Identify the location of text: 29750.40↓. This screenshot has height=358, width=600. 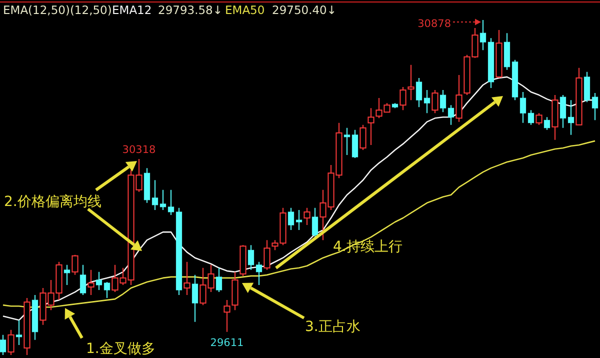
(304, 10).